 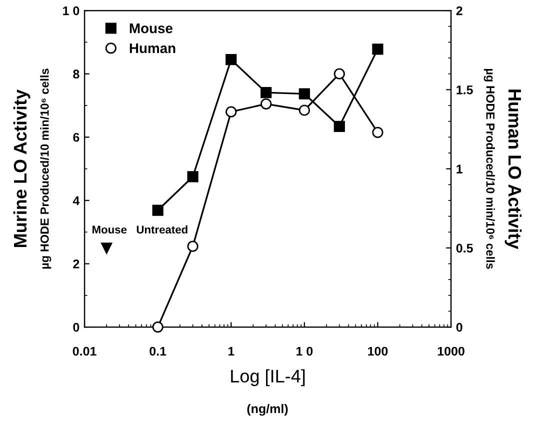 What do you see at coordinates (231, 351) in the screenshot?
I see `x-tick-label: 1` at bounding box center [231, 351].